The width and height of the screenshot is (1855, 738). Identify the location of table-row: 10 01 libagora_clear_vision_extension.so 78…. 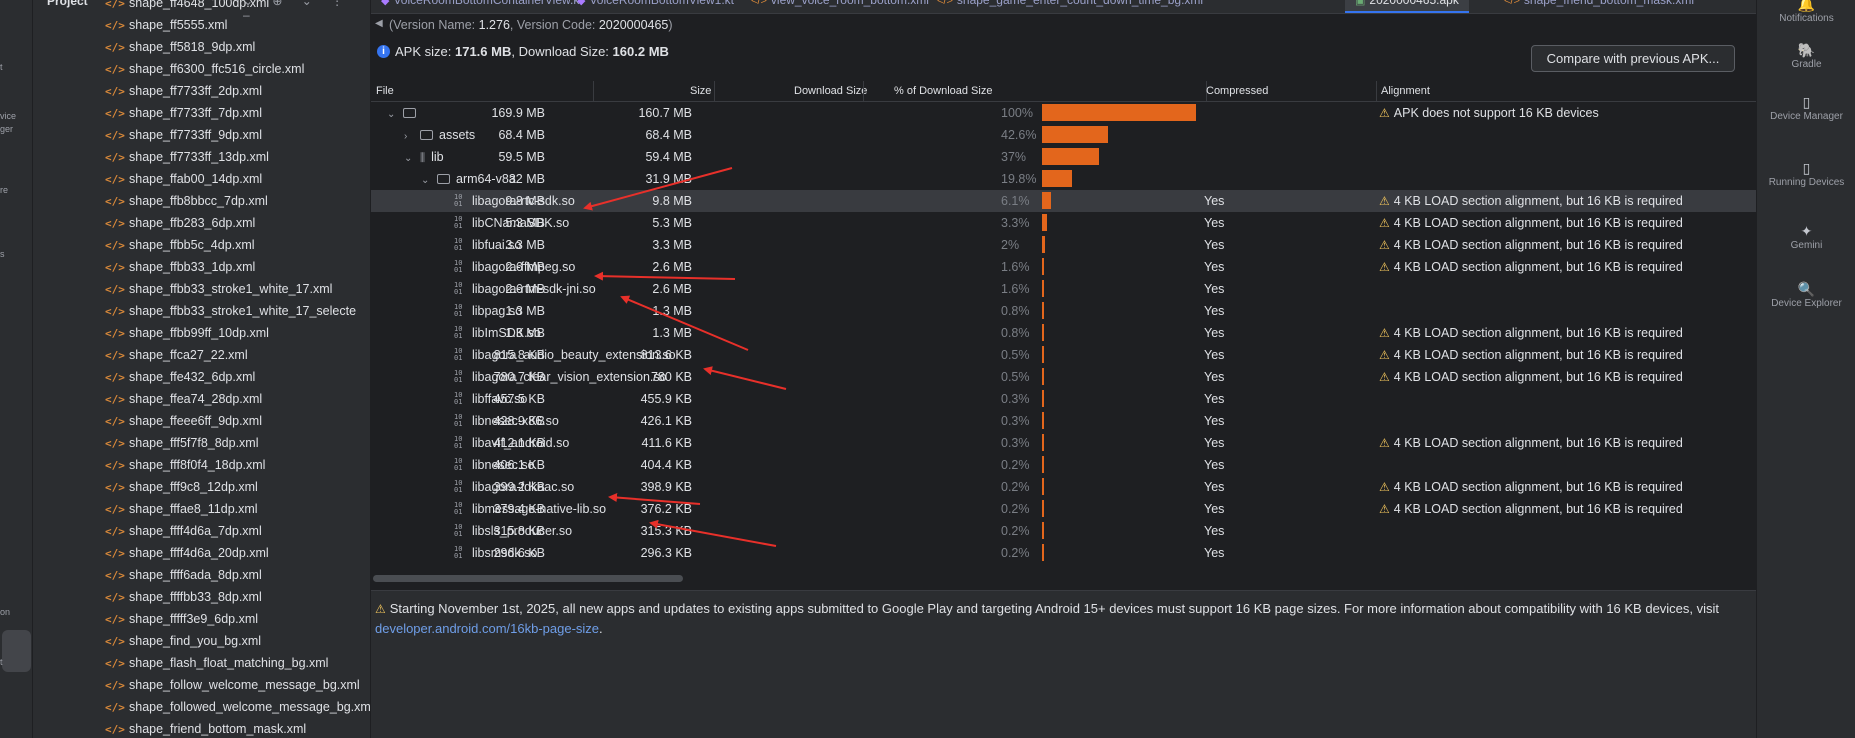
(1063, 377).